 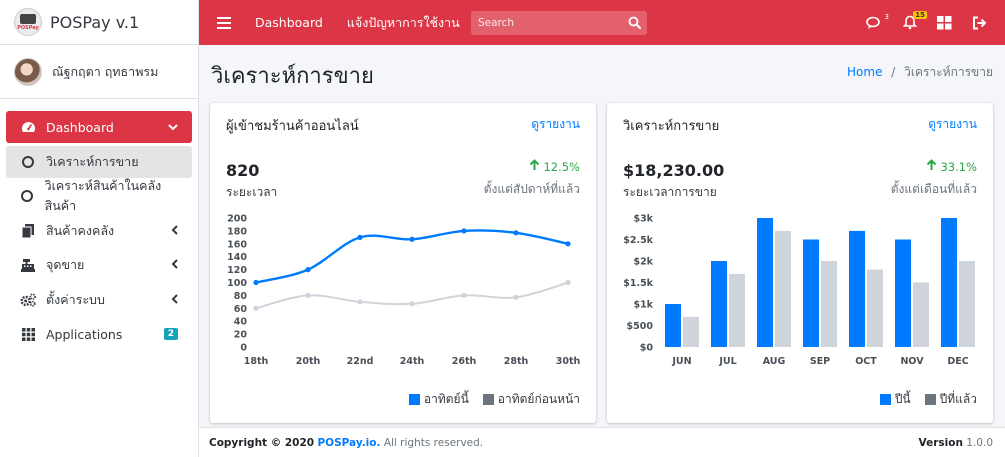 I want to click on sales-value: $18,230.00, so click(x=674, y=170).